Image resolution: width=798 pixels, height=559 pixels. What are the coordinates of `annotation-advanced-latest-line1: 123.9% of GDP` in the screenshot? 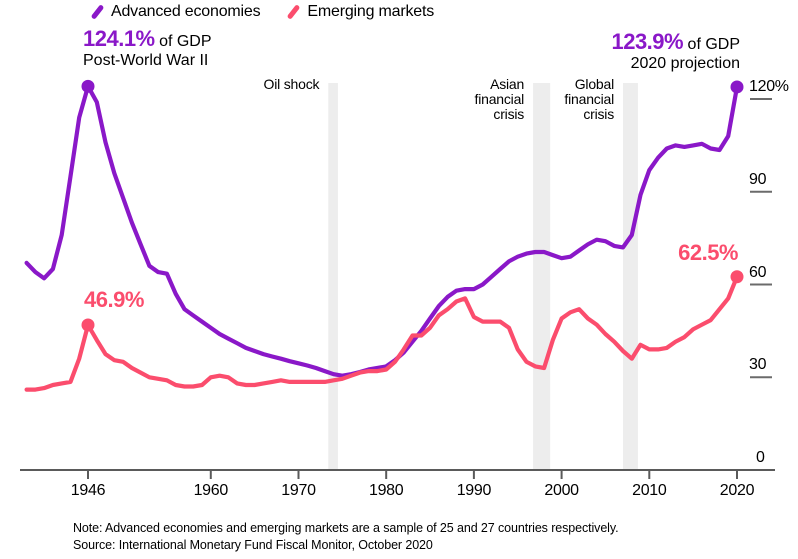 It's located at (675, 43).